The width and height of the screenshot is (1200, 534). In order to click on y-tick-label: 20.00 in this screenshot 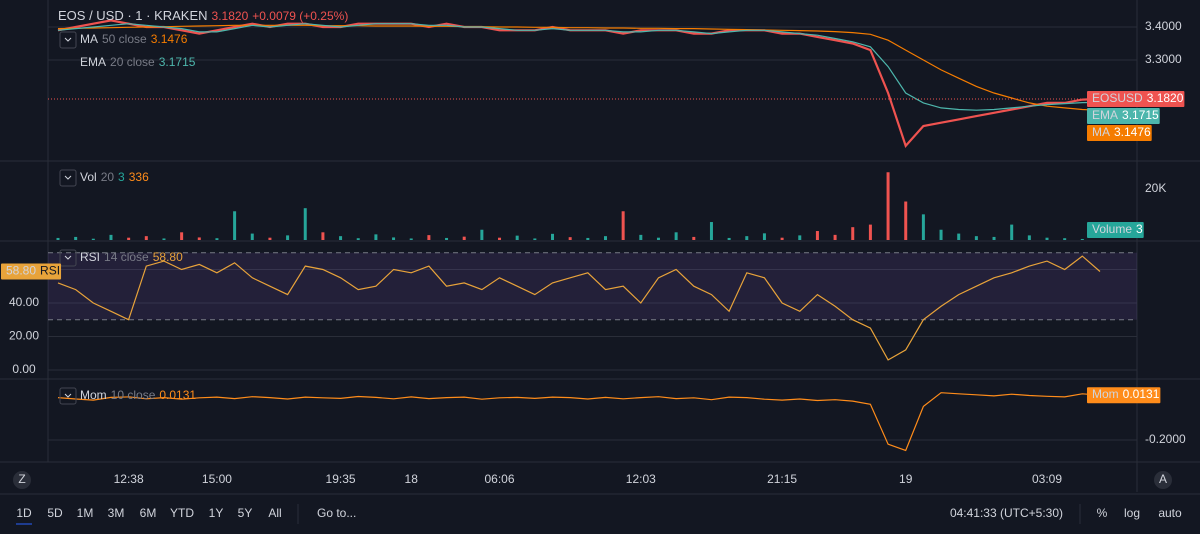, I will do `click(24, 336)`.